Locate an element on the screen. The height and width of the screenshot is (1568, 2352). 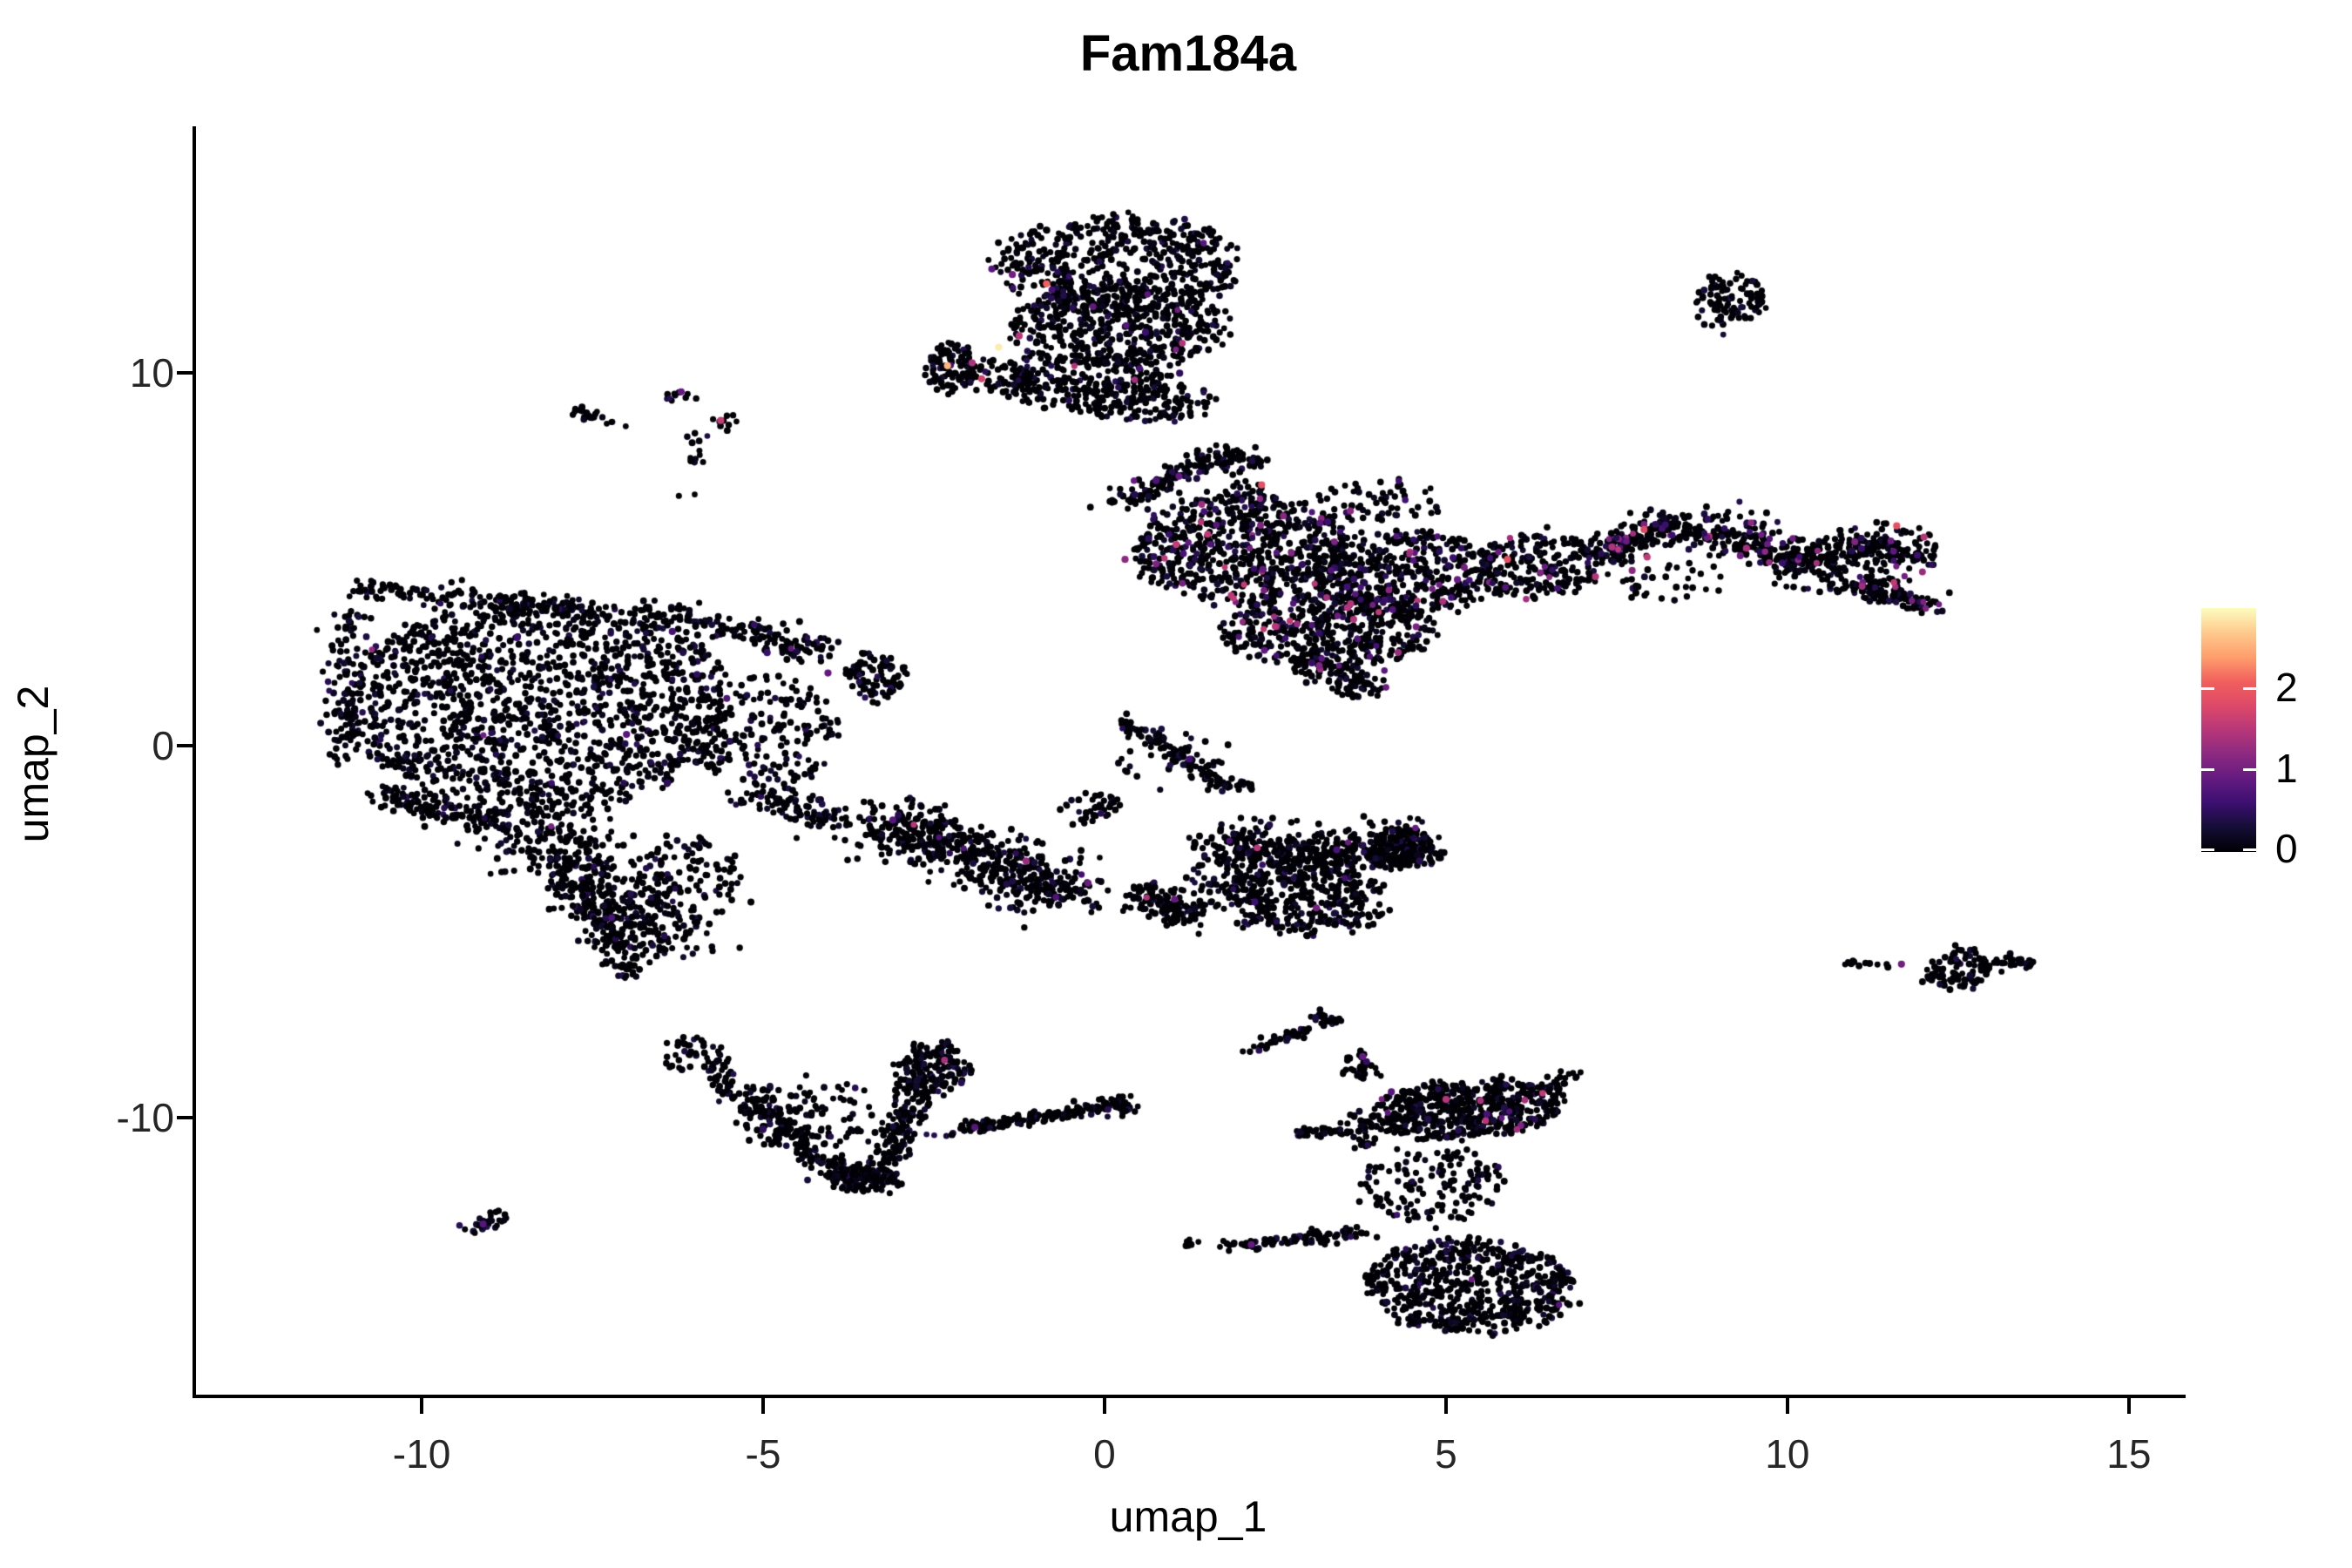
colorbar-label: 0 is located at coordinates (2286, 848).